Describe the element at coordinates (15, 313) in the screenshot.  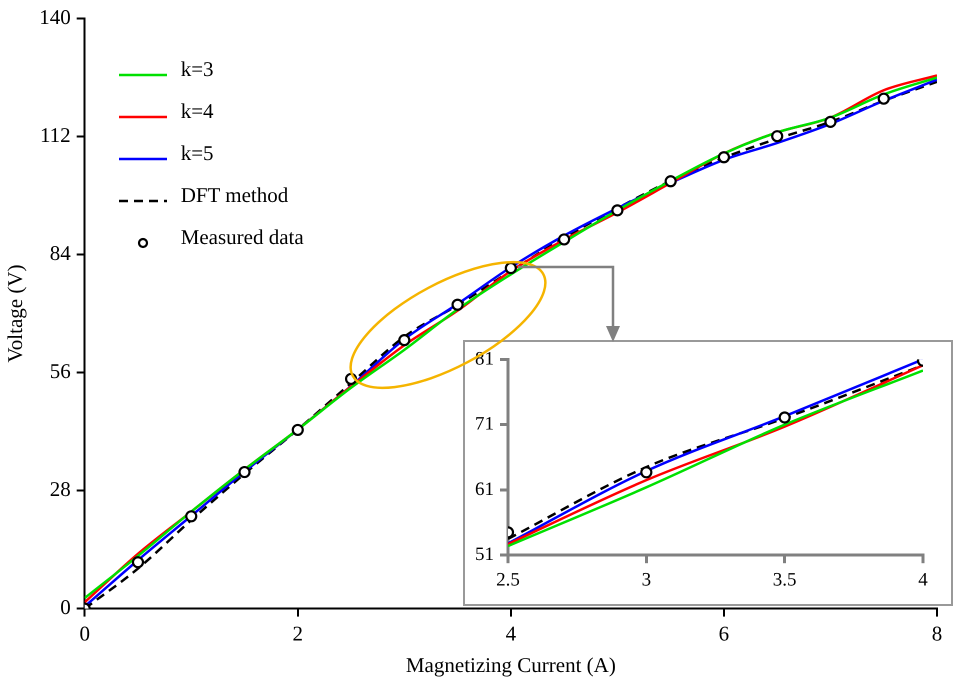
I see `y-axis-title: Voltage (V)` at that location.